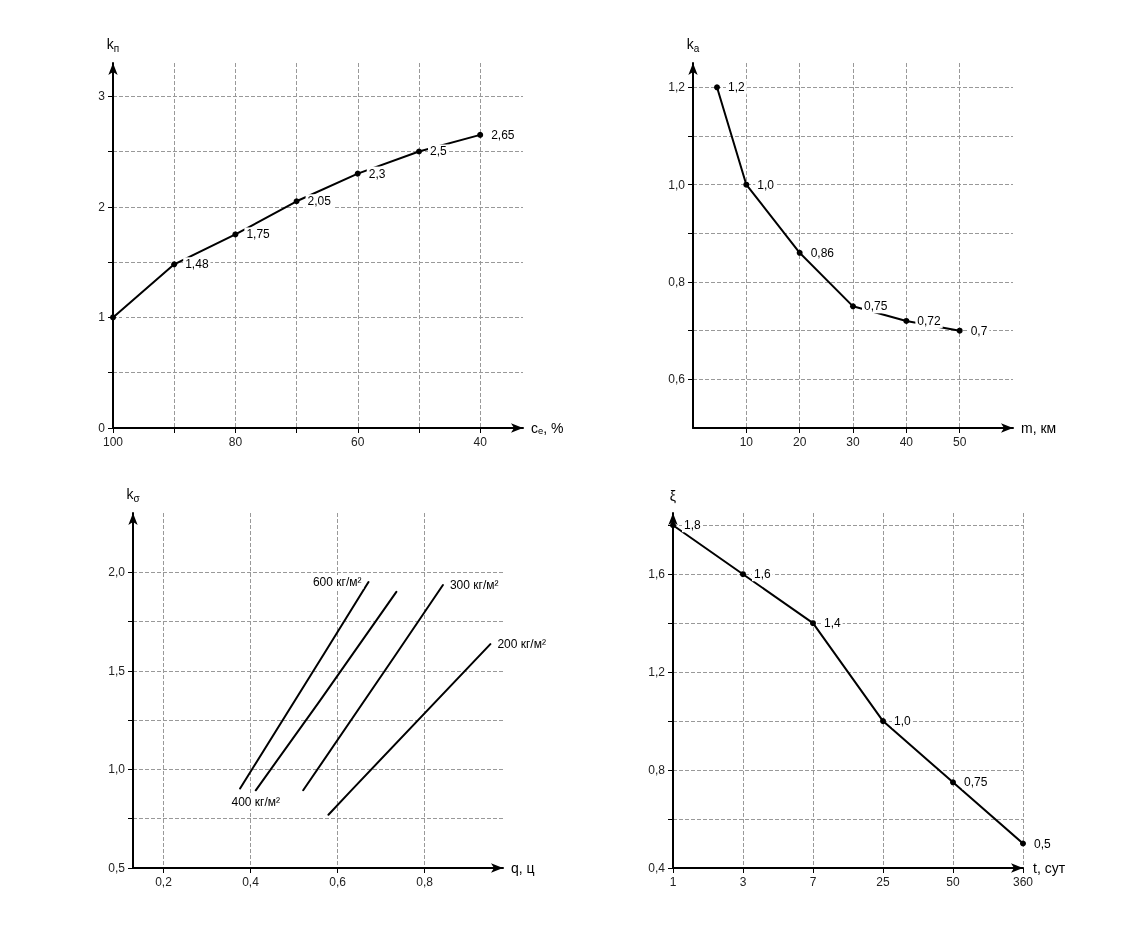 The image size is (1139, 939). What do you see at coordinates (113, 442) in the screenshot?
I see `x-tick-label: 100` at bounding box center [113, 442].